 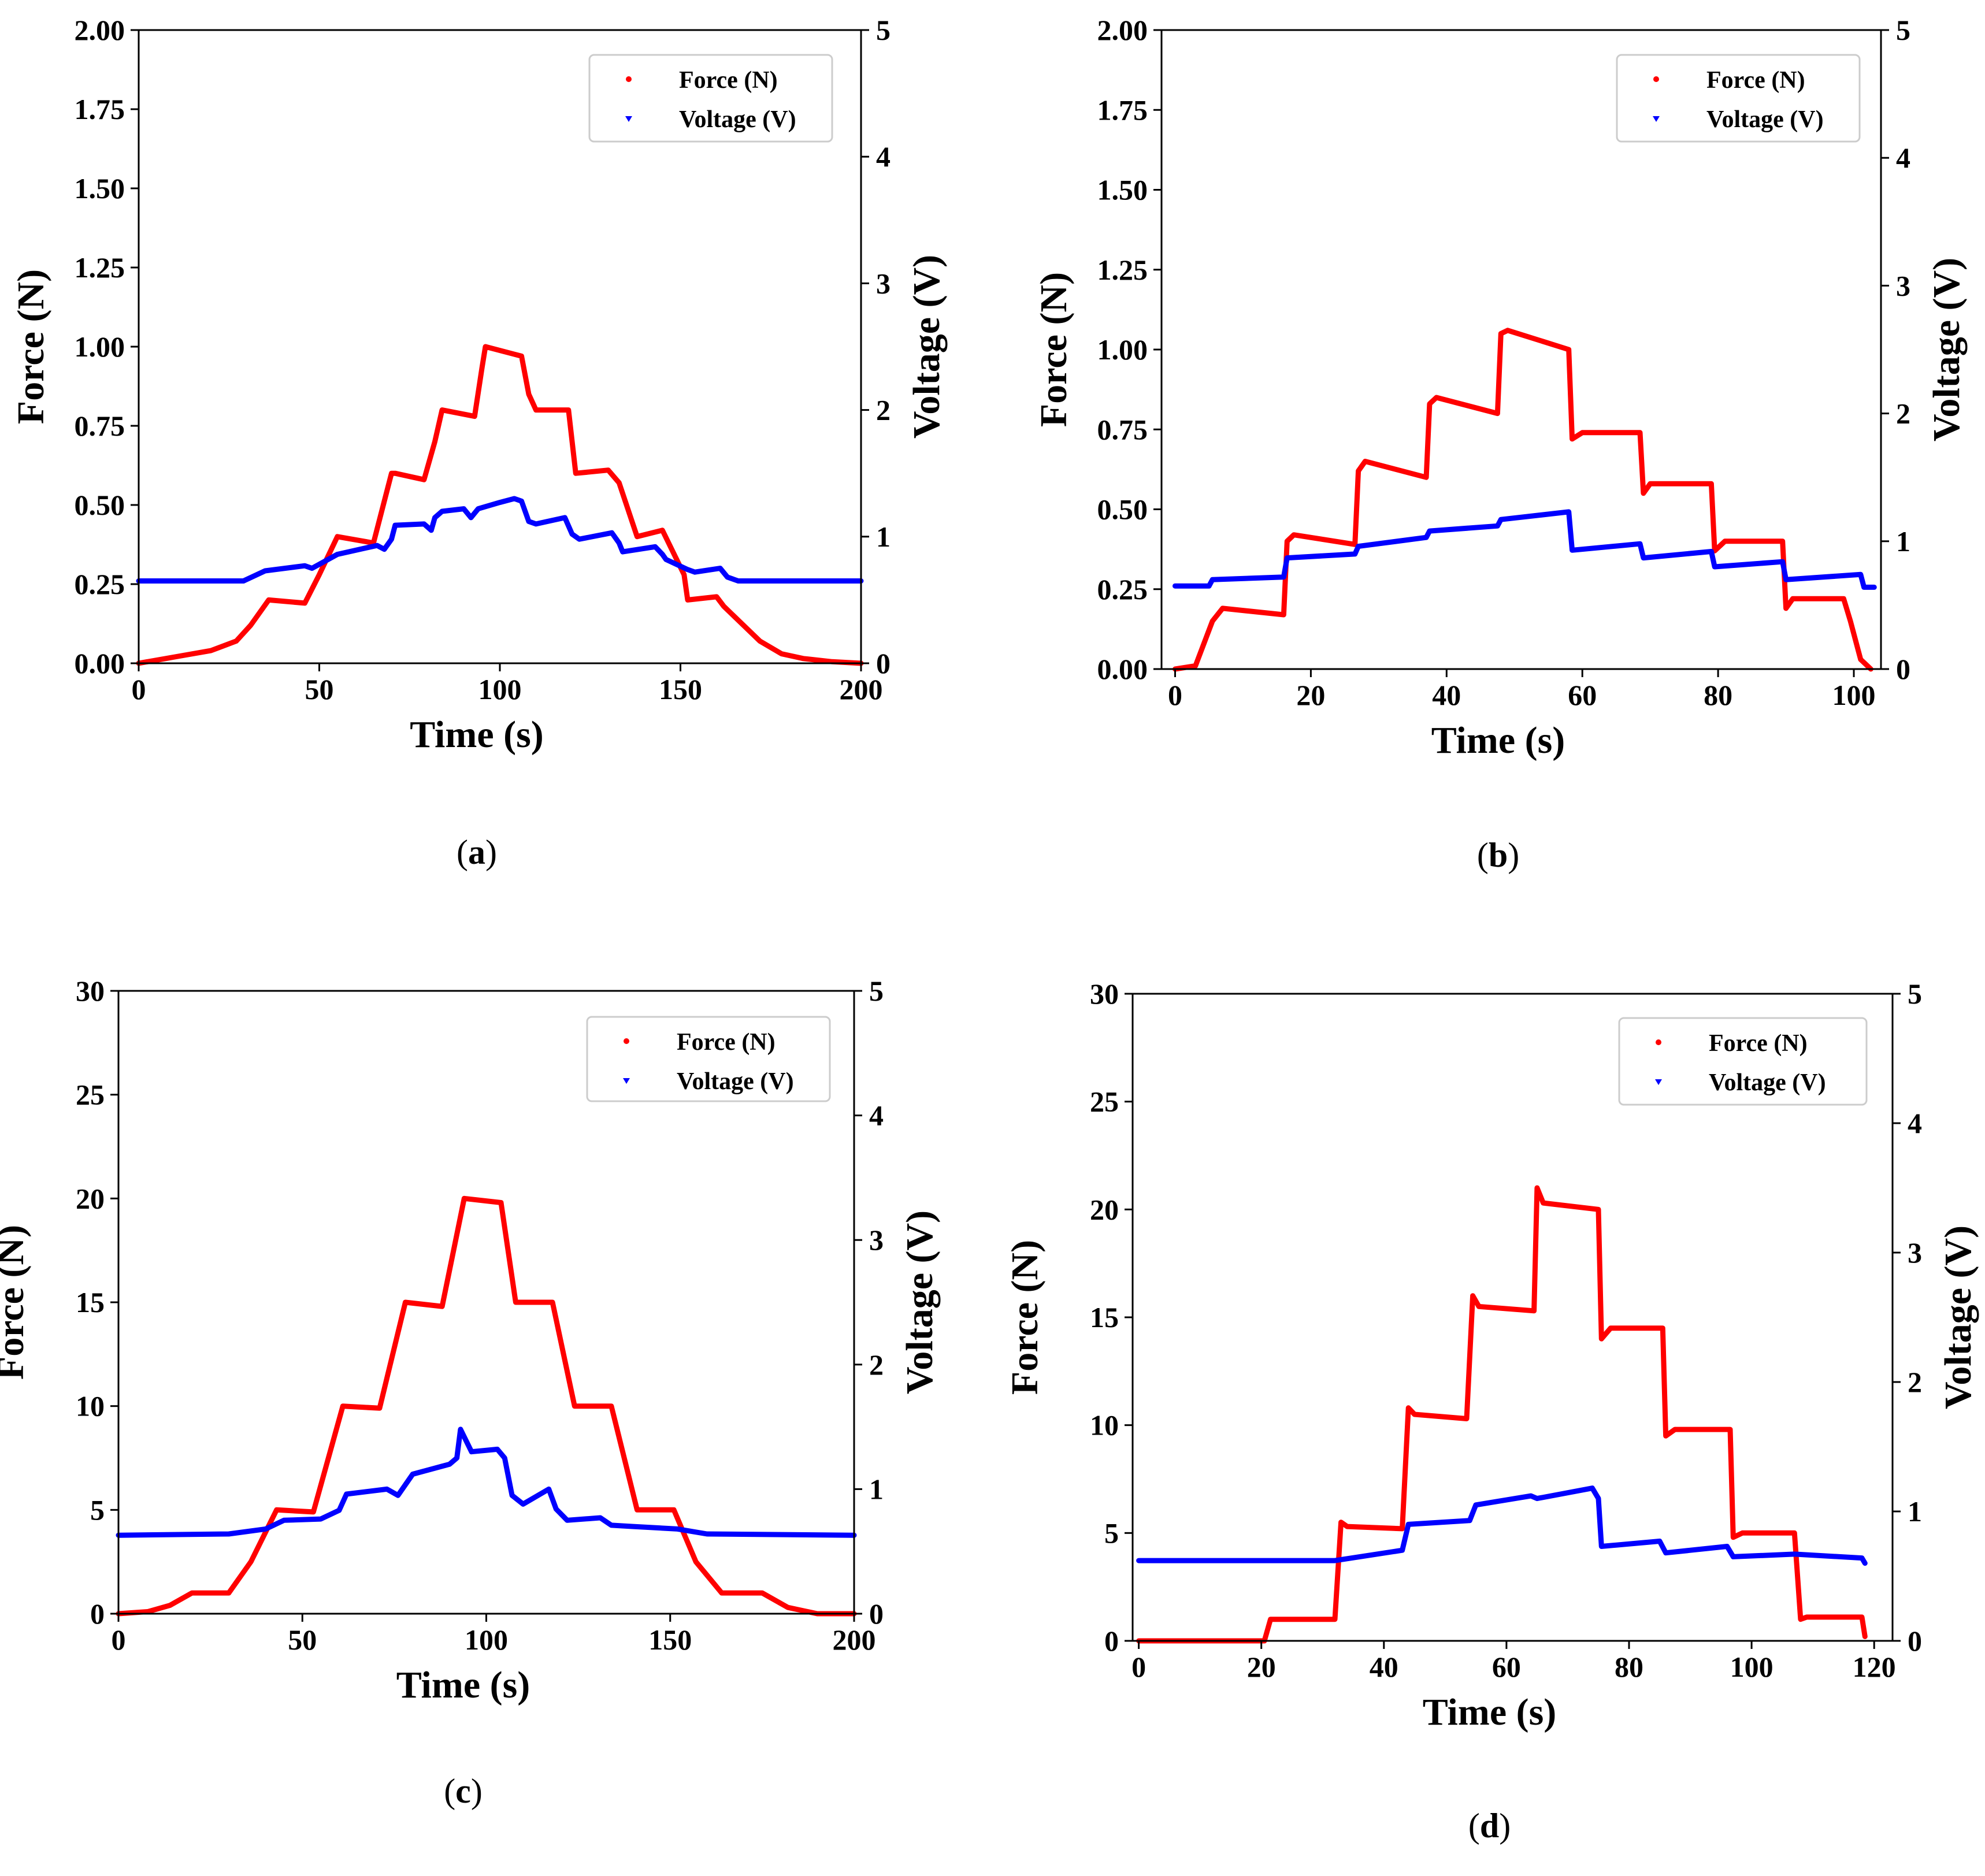 What do you see at coordinates (1498, 855) in the screenshot?
I see `panel-label: (b)` at bounding box center [1498, 855].